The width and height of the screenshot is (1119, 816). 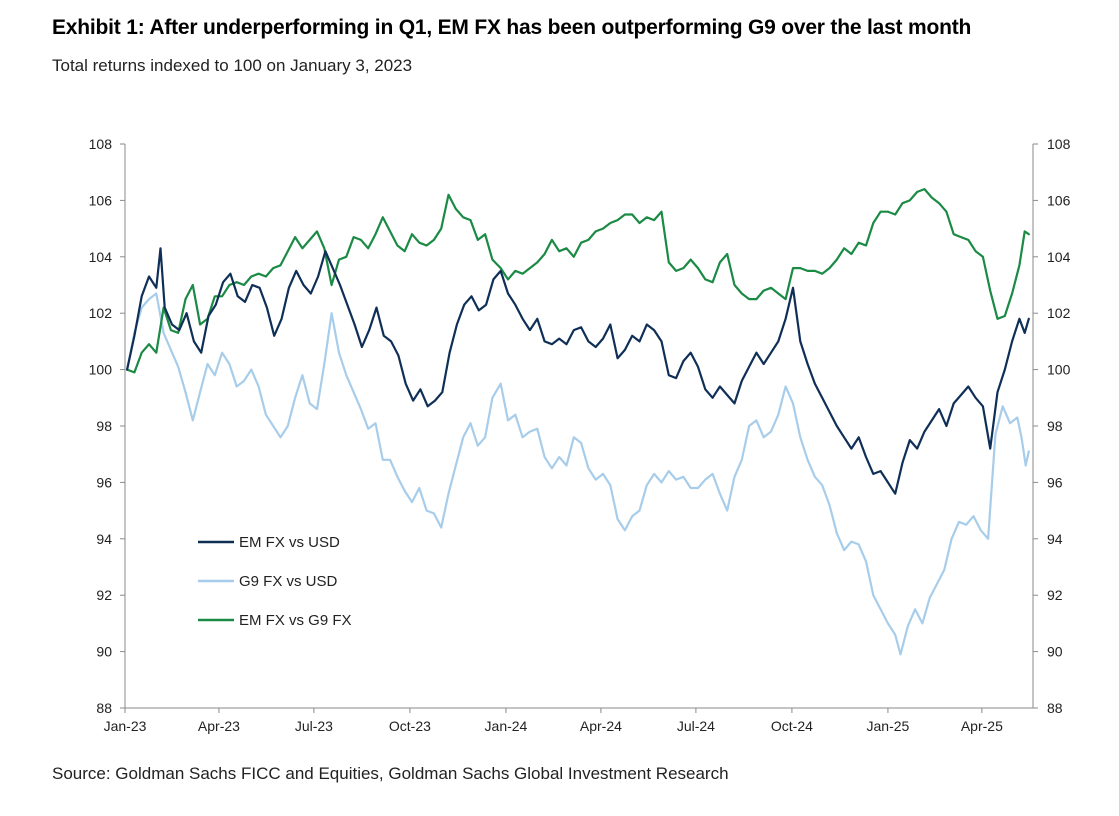 What do you see at coordinates (101, 370) in the screenshot?
I see `left-y-tick-label: 100` at bounding box center [101, 370].